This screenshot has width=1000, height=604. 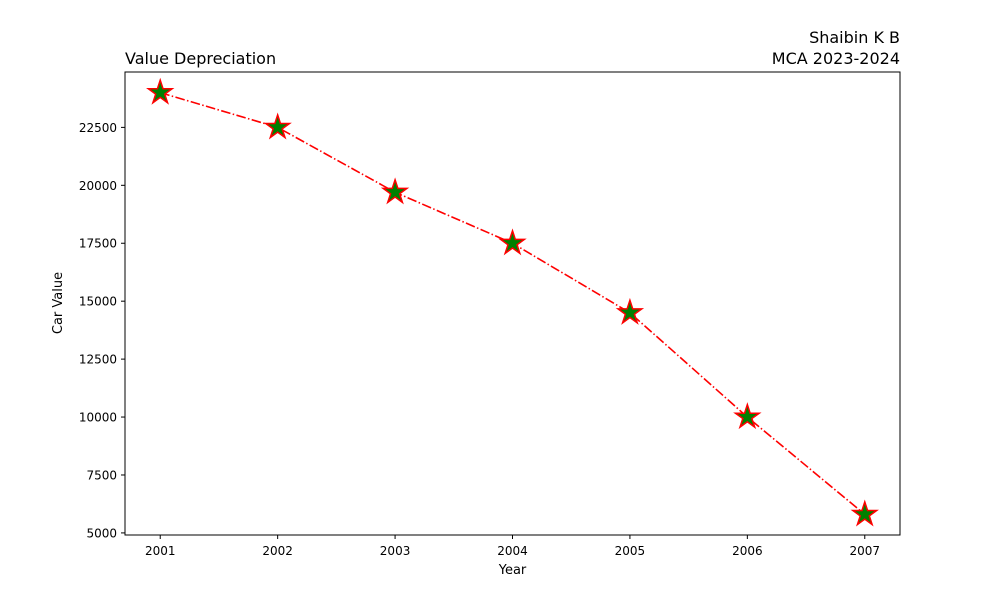 I want to click on x-tick-label: 2007, so click(x=864, y=551).